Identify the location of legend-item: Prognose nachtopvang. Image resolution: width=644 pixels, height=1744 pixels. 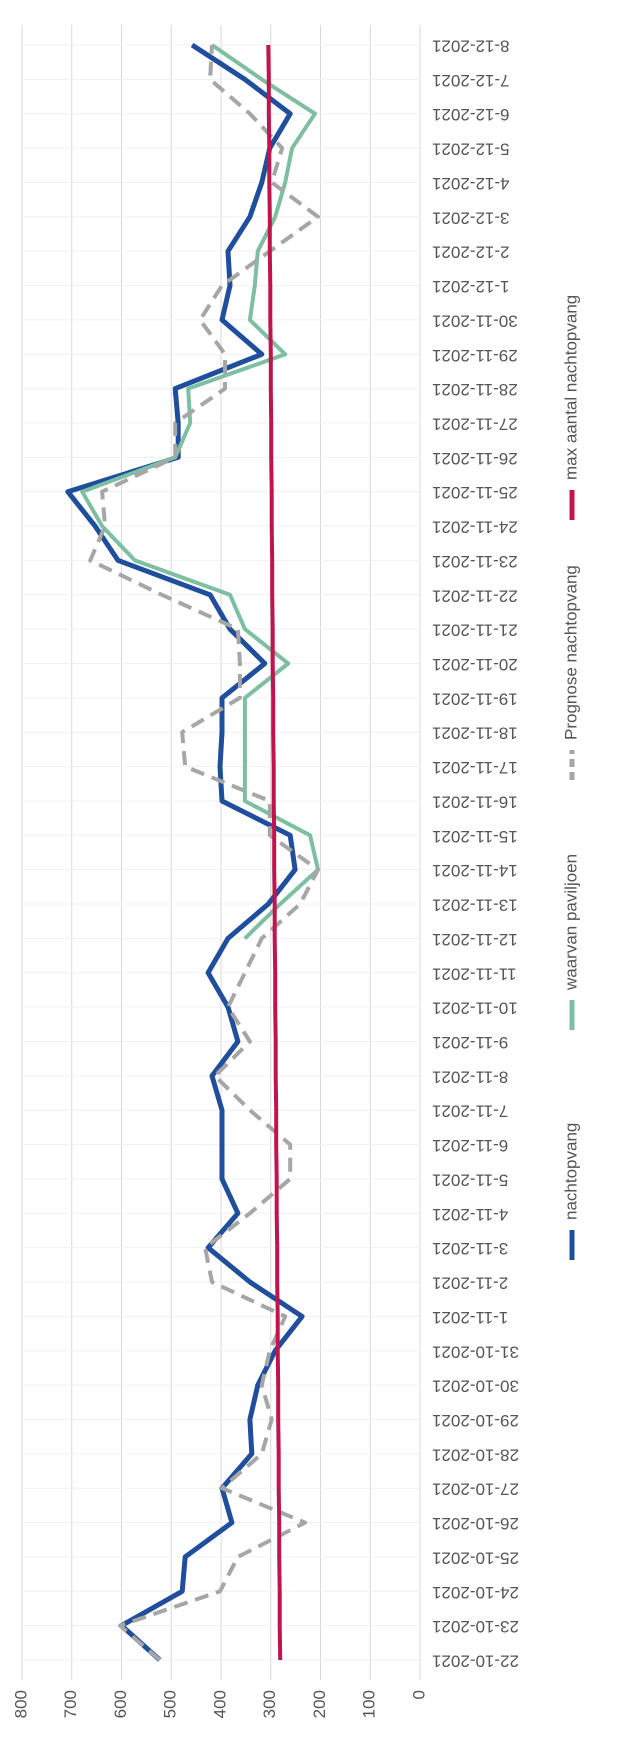
(570, 672).